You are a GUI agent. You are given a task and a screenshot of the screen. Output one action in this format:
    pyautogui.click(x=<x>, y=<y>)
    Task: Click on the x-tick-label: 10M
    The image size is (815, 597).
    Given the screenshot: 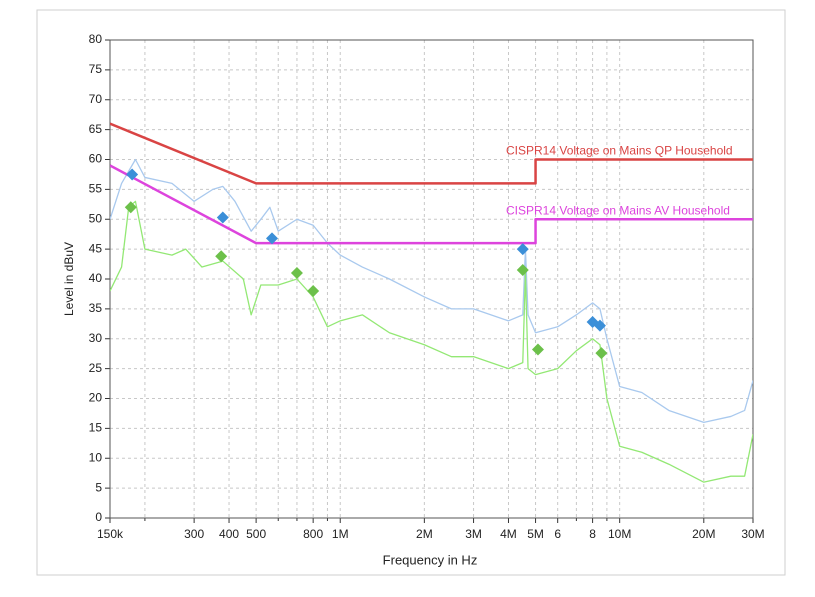 What is the action you would take?
    pyautogui.click(x=619, y=534)
    